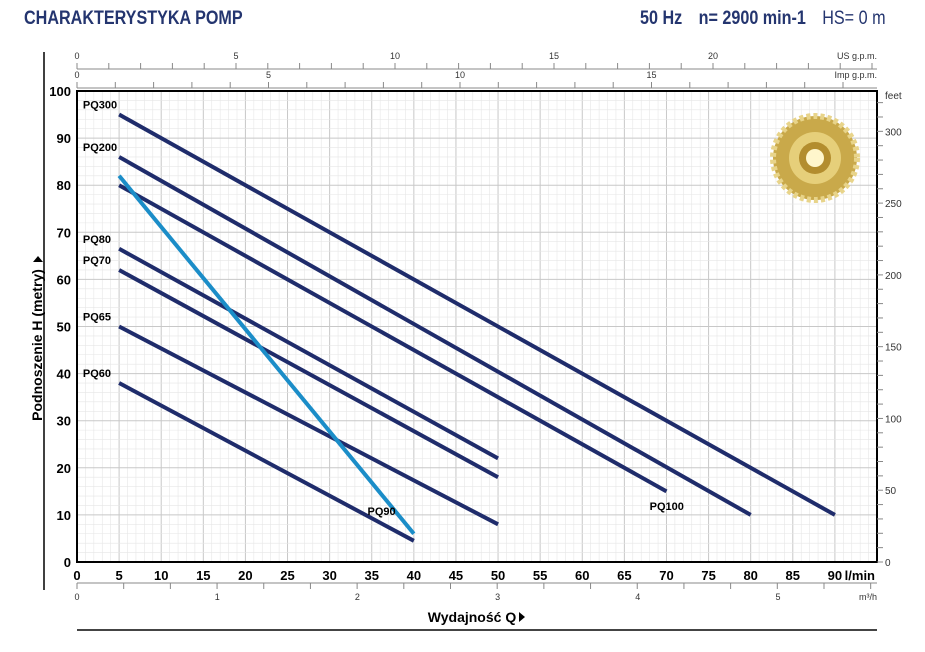 The image size is (925, 652). What do you see at coordinates (268, 75) in the screenshot?
I see `imp-gpm-tick-label: 5` at bounding box center [268, 75].